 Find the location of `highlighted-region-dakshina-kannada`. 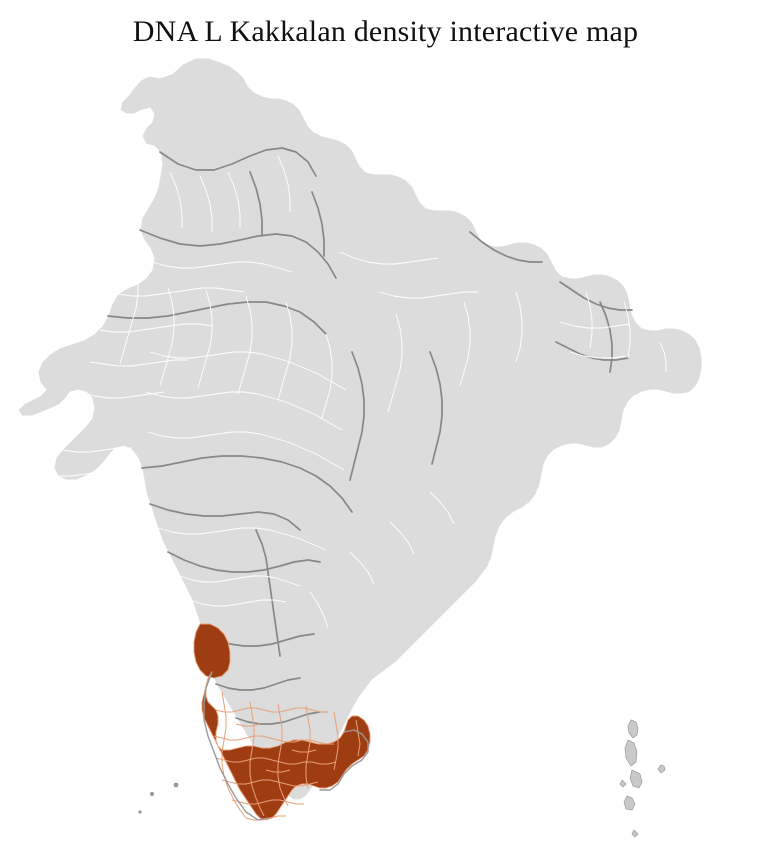

highlighted-region-dakshina-kannada is located at coordinates (212, 651).